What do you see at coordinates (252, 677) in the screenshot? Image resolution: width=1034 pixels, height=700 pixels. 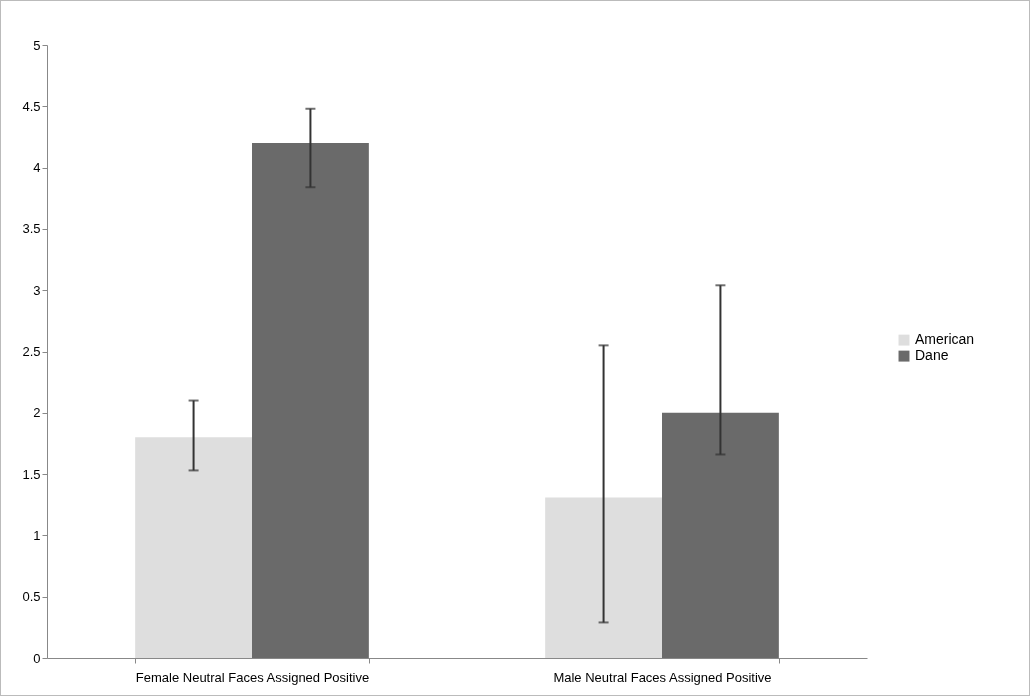 I see `x-tick-label: Female Neutral Faces Assigned Positive` at bounding box center [252, 677].